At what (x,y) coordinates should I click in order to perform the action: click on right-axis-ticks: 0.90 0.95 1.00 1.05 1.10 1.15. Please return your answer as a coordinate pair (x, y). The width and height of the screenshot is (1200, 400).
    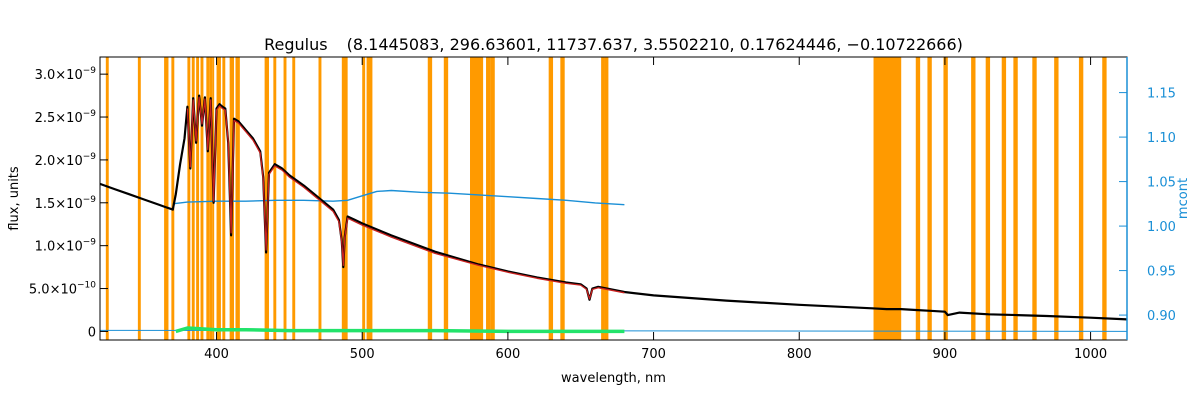
    Looking at the image, I should click on (1147, 198).